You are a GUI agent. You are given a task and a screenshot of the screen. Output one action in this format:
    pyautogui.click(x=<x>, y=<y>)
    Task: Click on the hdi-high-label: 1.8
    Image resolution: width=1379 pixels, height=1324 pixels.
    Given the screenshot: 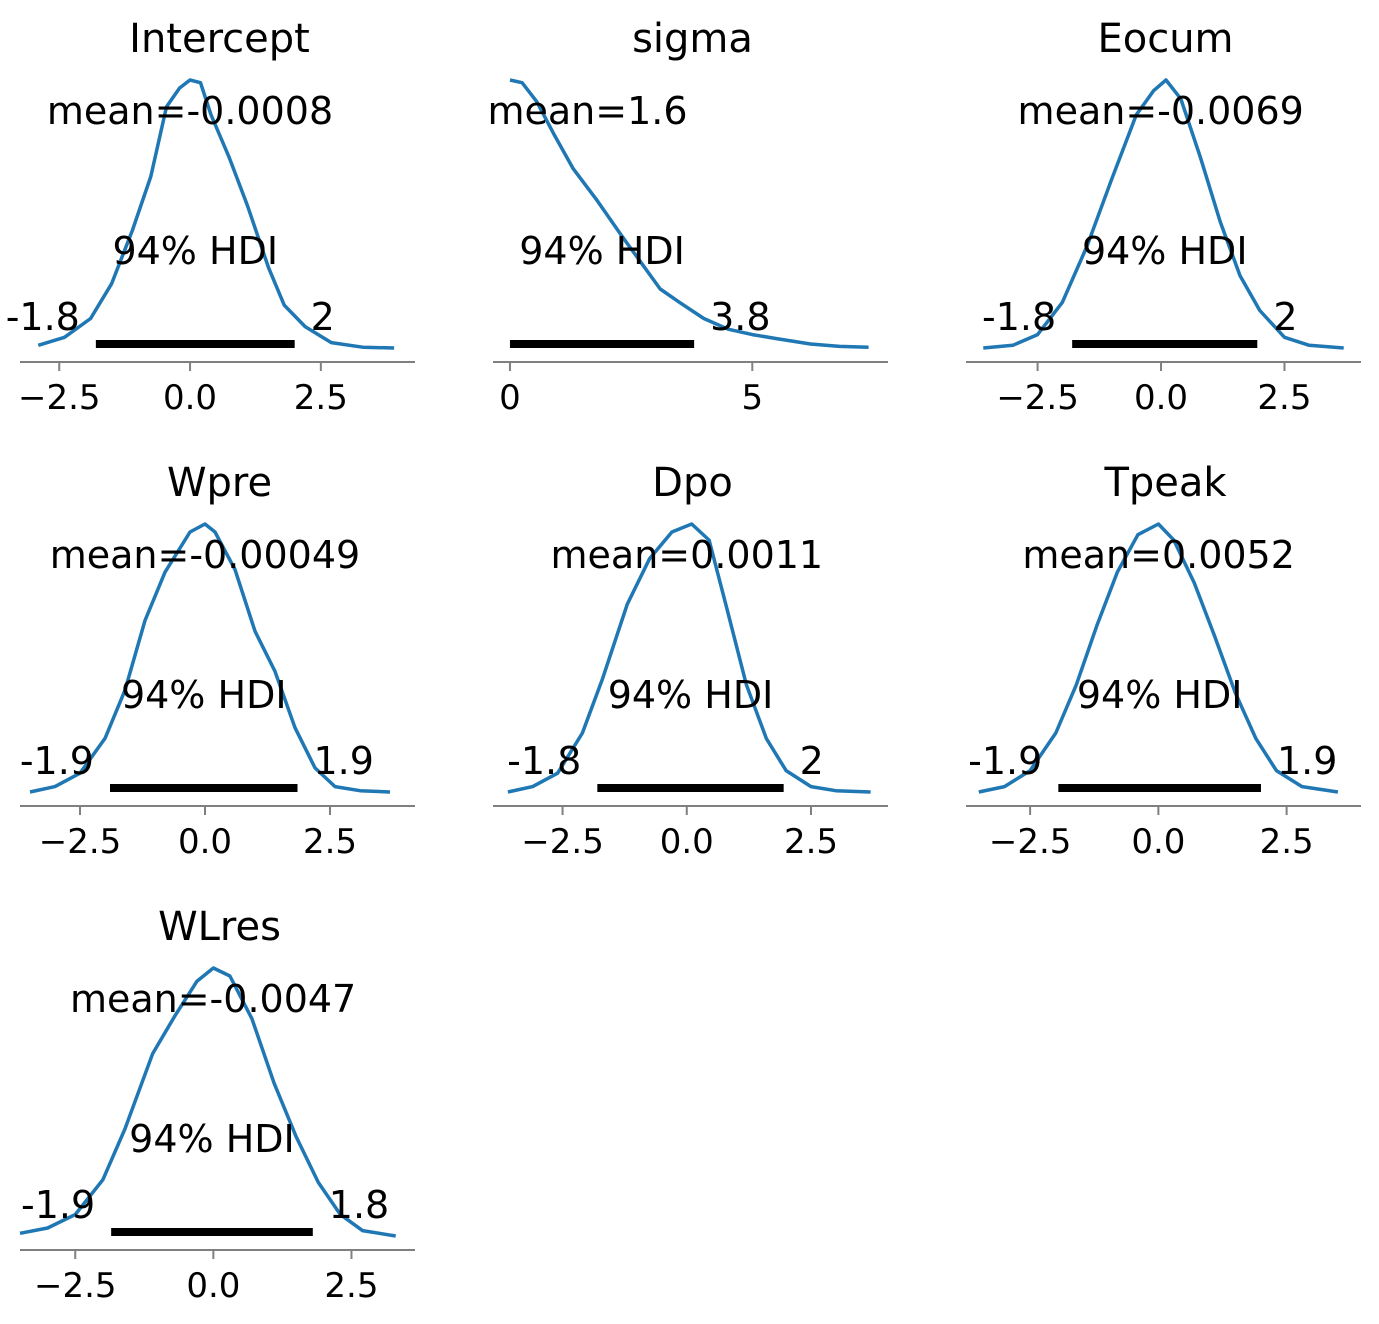 What is the action you would take?
    pyautogui.click(x=359, y=1205)
    